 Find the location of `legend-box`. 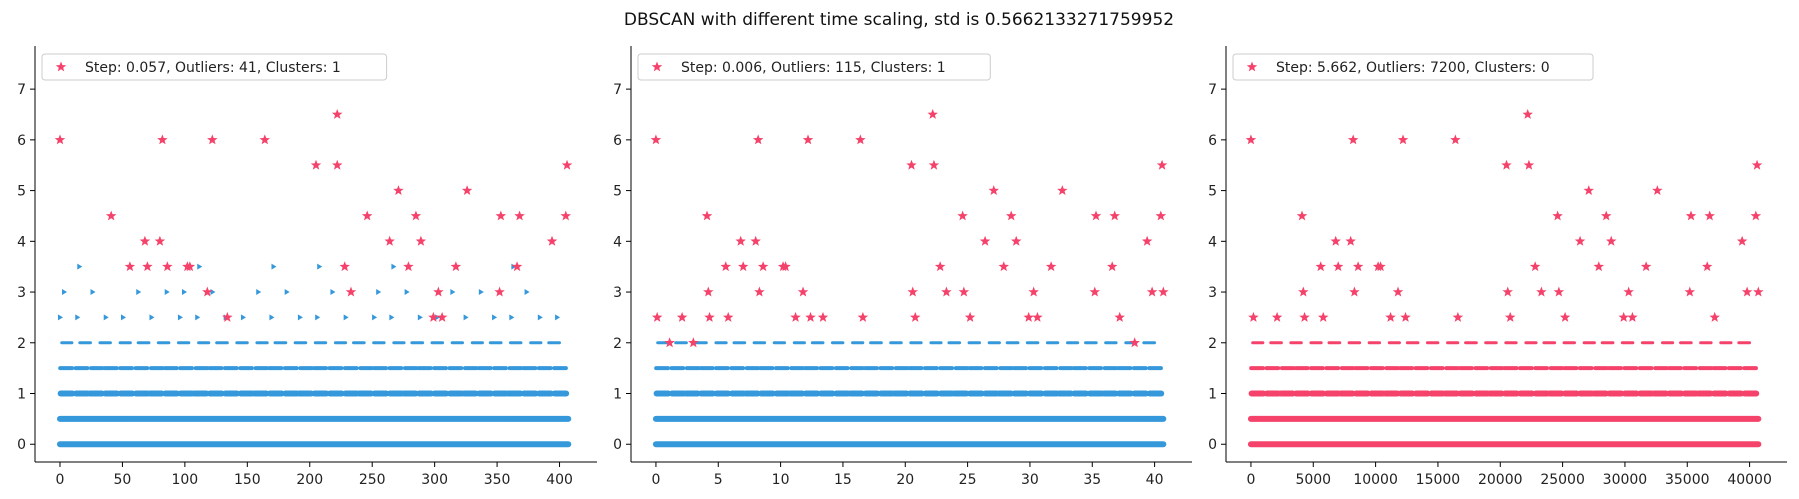

legend-box is located at coordinates (1413, 67).